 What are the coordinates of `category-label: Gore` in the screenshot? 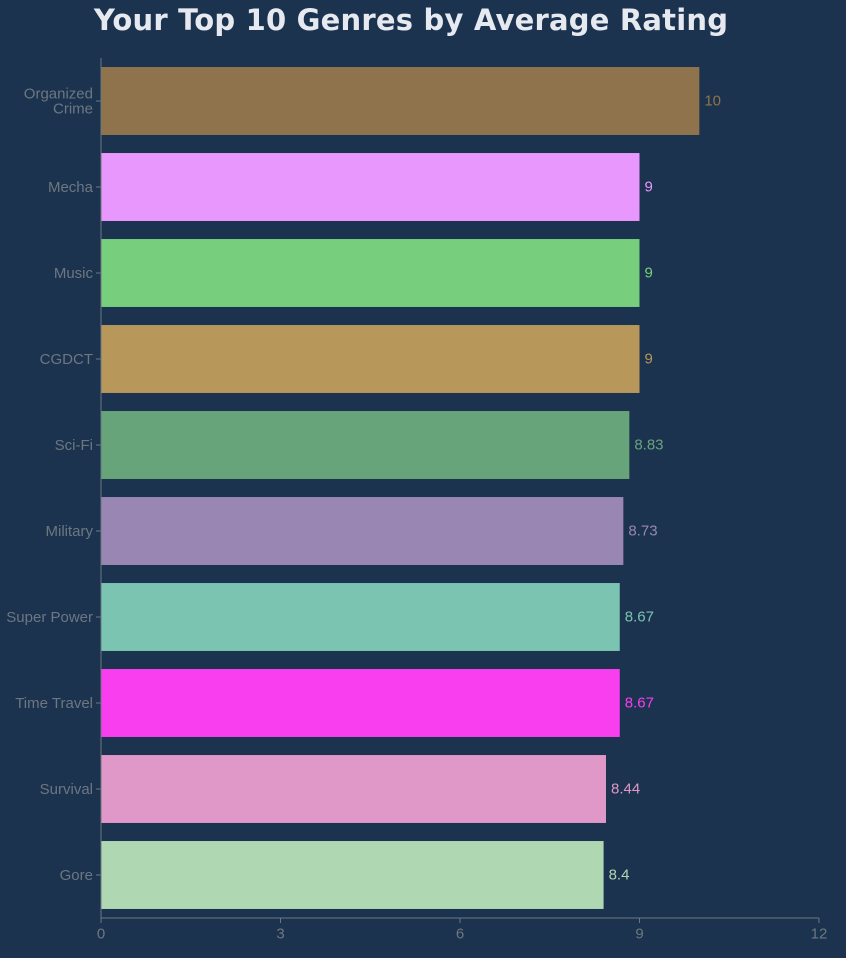 It's located at (76, 875).